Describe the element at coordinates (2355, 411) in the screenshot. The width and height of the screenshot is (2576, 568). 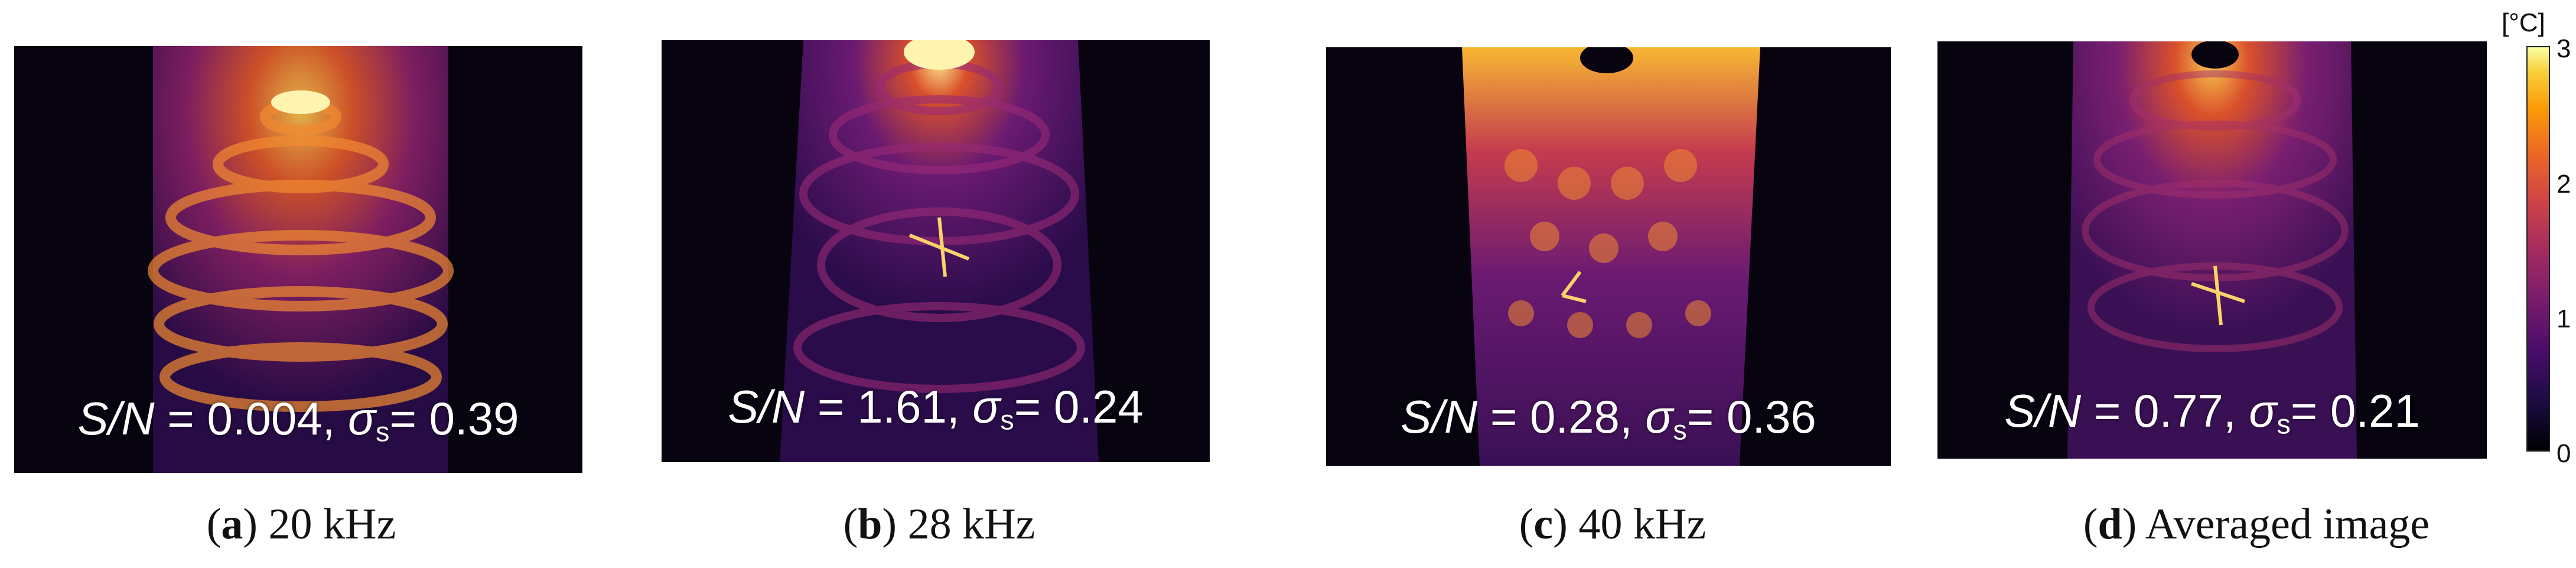
I see `sigma-value: = 0.21` at that location.